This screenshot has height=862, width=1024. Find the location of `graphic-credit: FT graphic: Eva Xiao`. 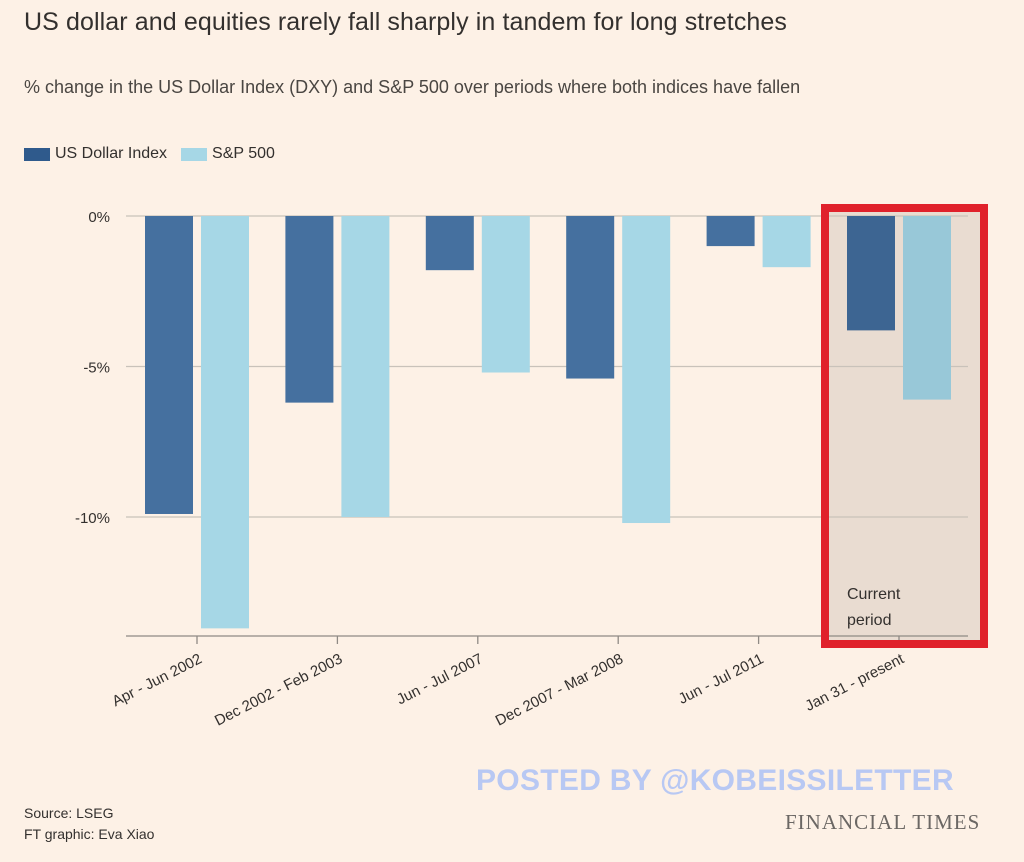

graphic-credit: FT graphic: Eva Xiao is located at coordinates (89, 834).